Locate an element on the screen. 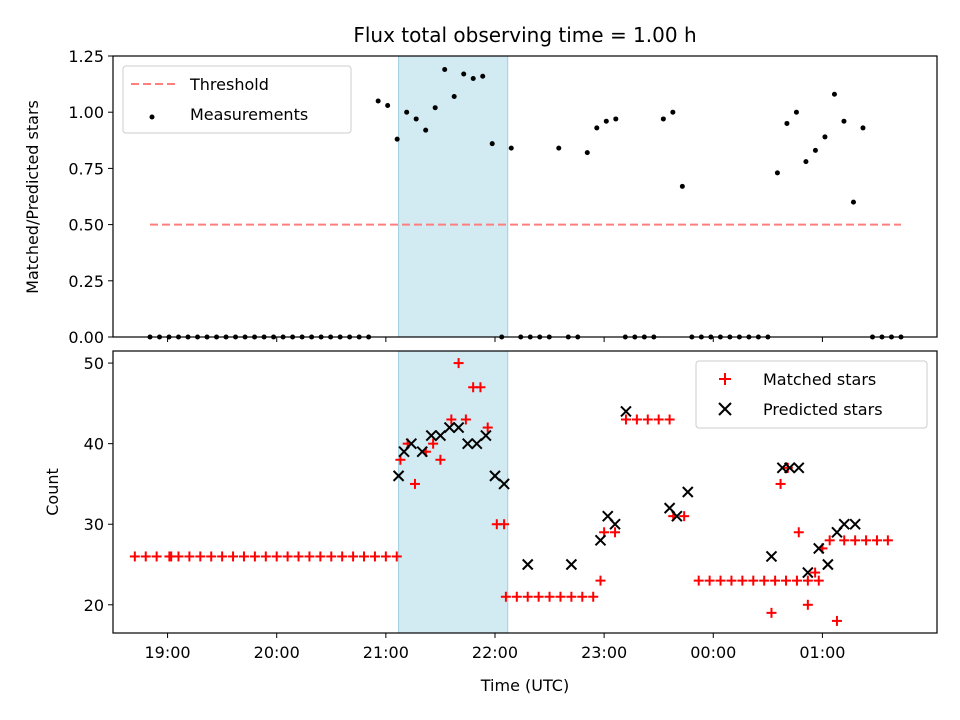 Image resolution: width=960 pixels, height=720 pixels. y-tick-label: 1.25 is located at coordinates (86, 56).